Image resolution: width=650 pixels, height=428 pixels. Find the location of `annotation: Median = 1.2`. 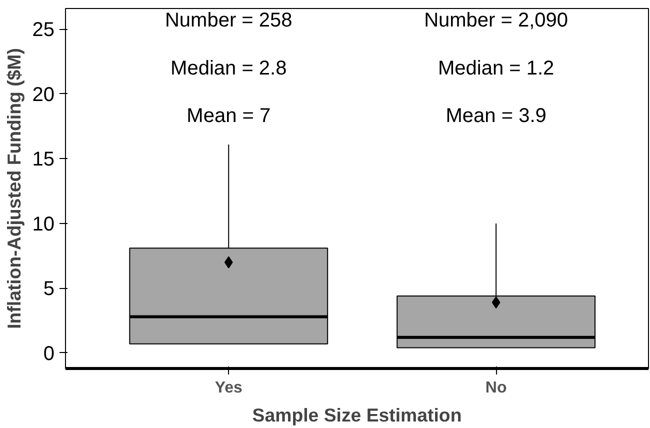

annotation: Median = 1.2 is located at coordinates (496, 68).